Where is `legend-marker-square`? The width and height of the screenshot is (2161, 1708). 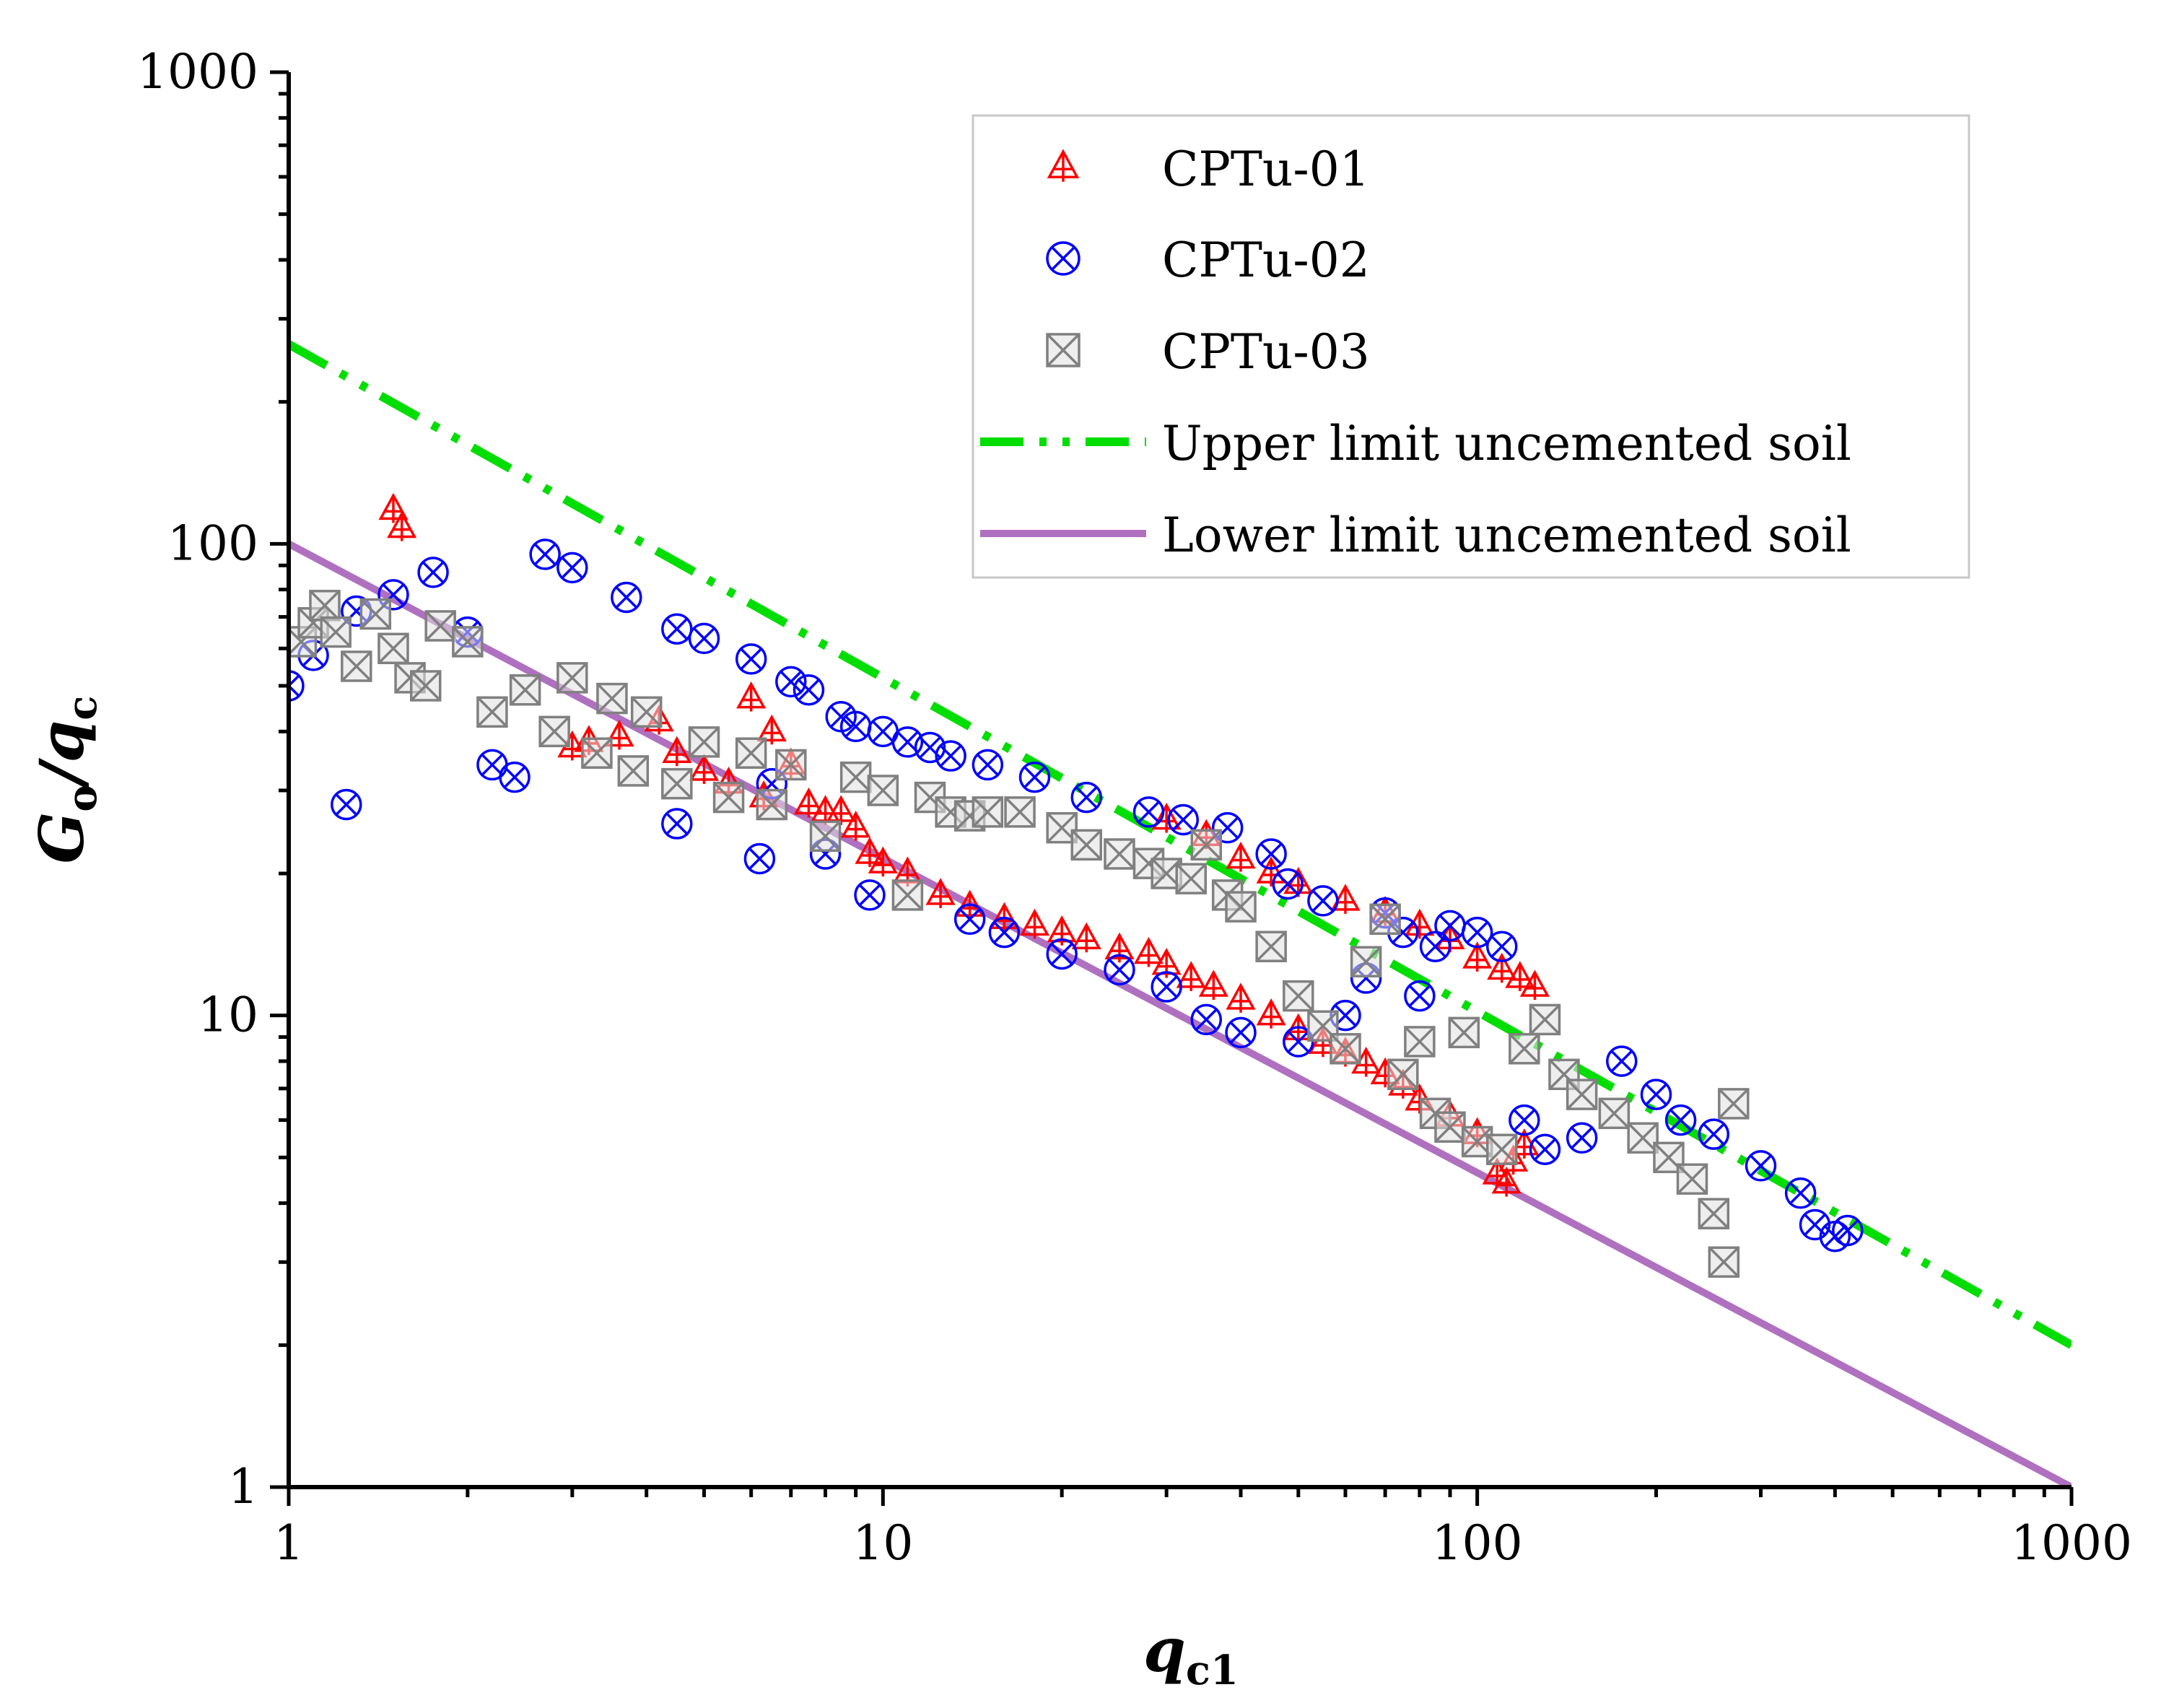 legend-marker-square is located at coordinates (1063, 350).